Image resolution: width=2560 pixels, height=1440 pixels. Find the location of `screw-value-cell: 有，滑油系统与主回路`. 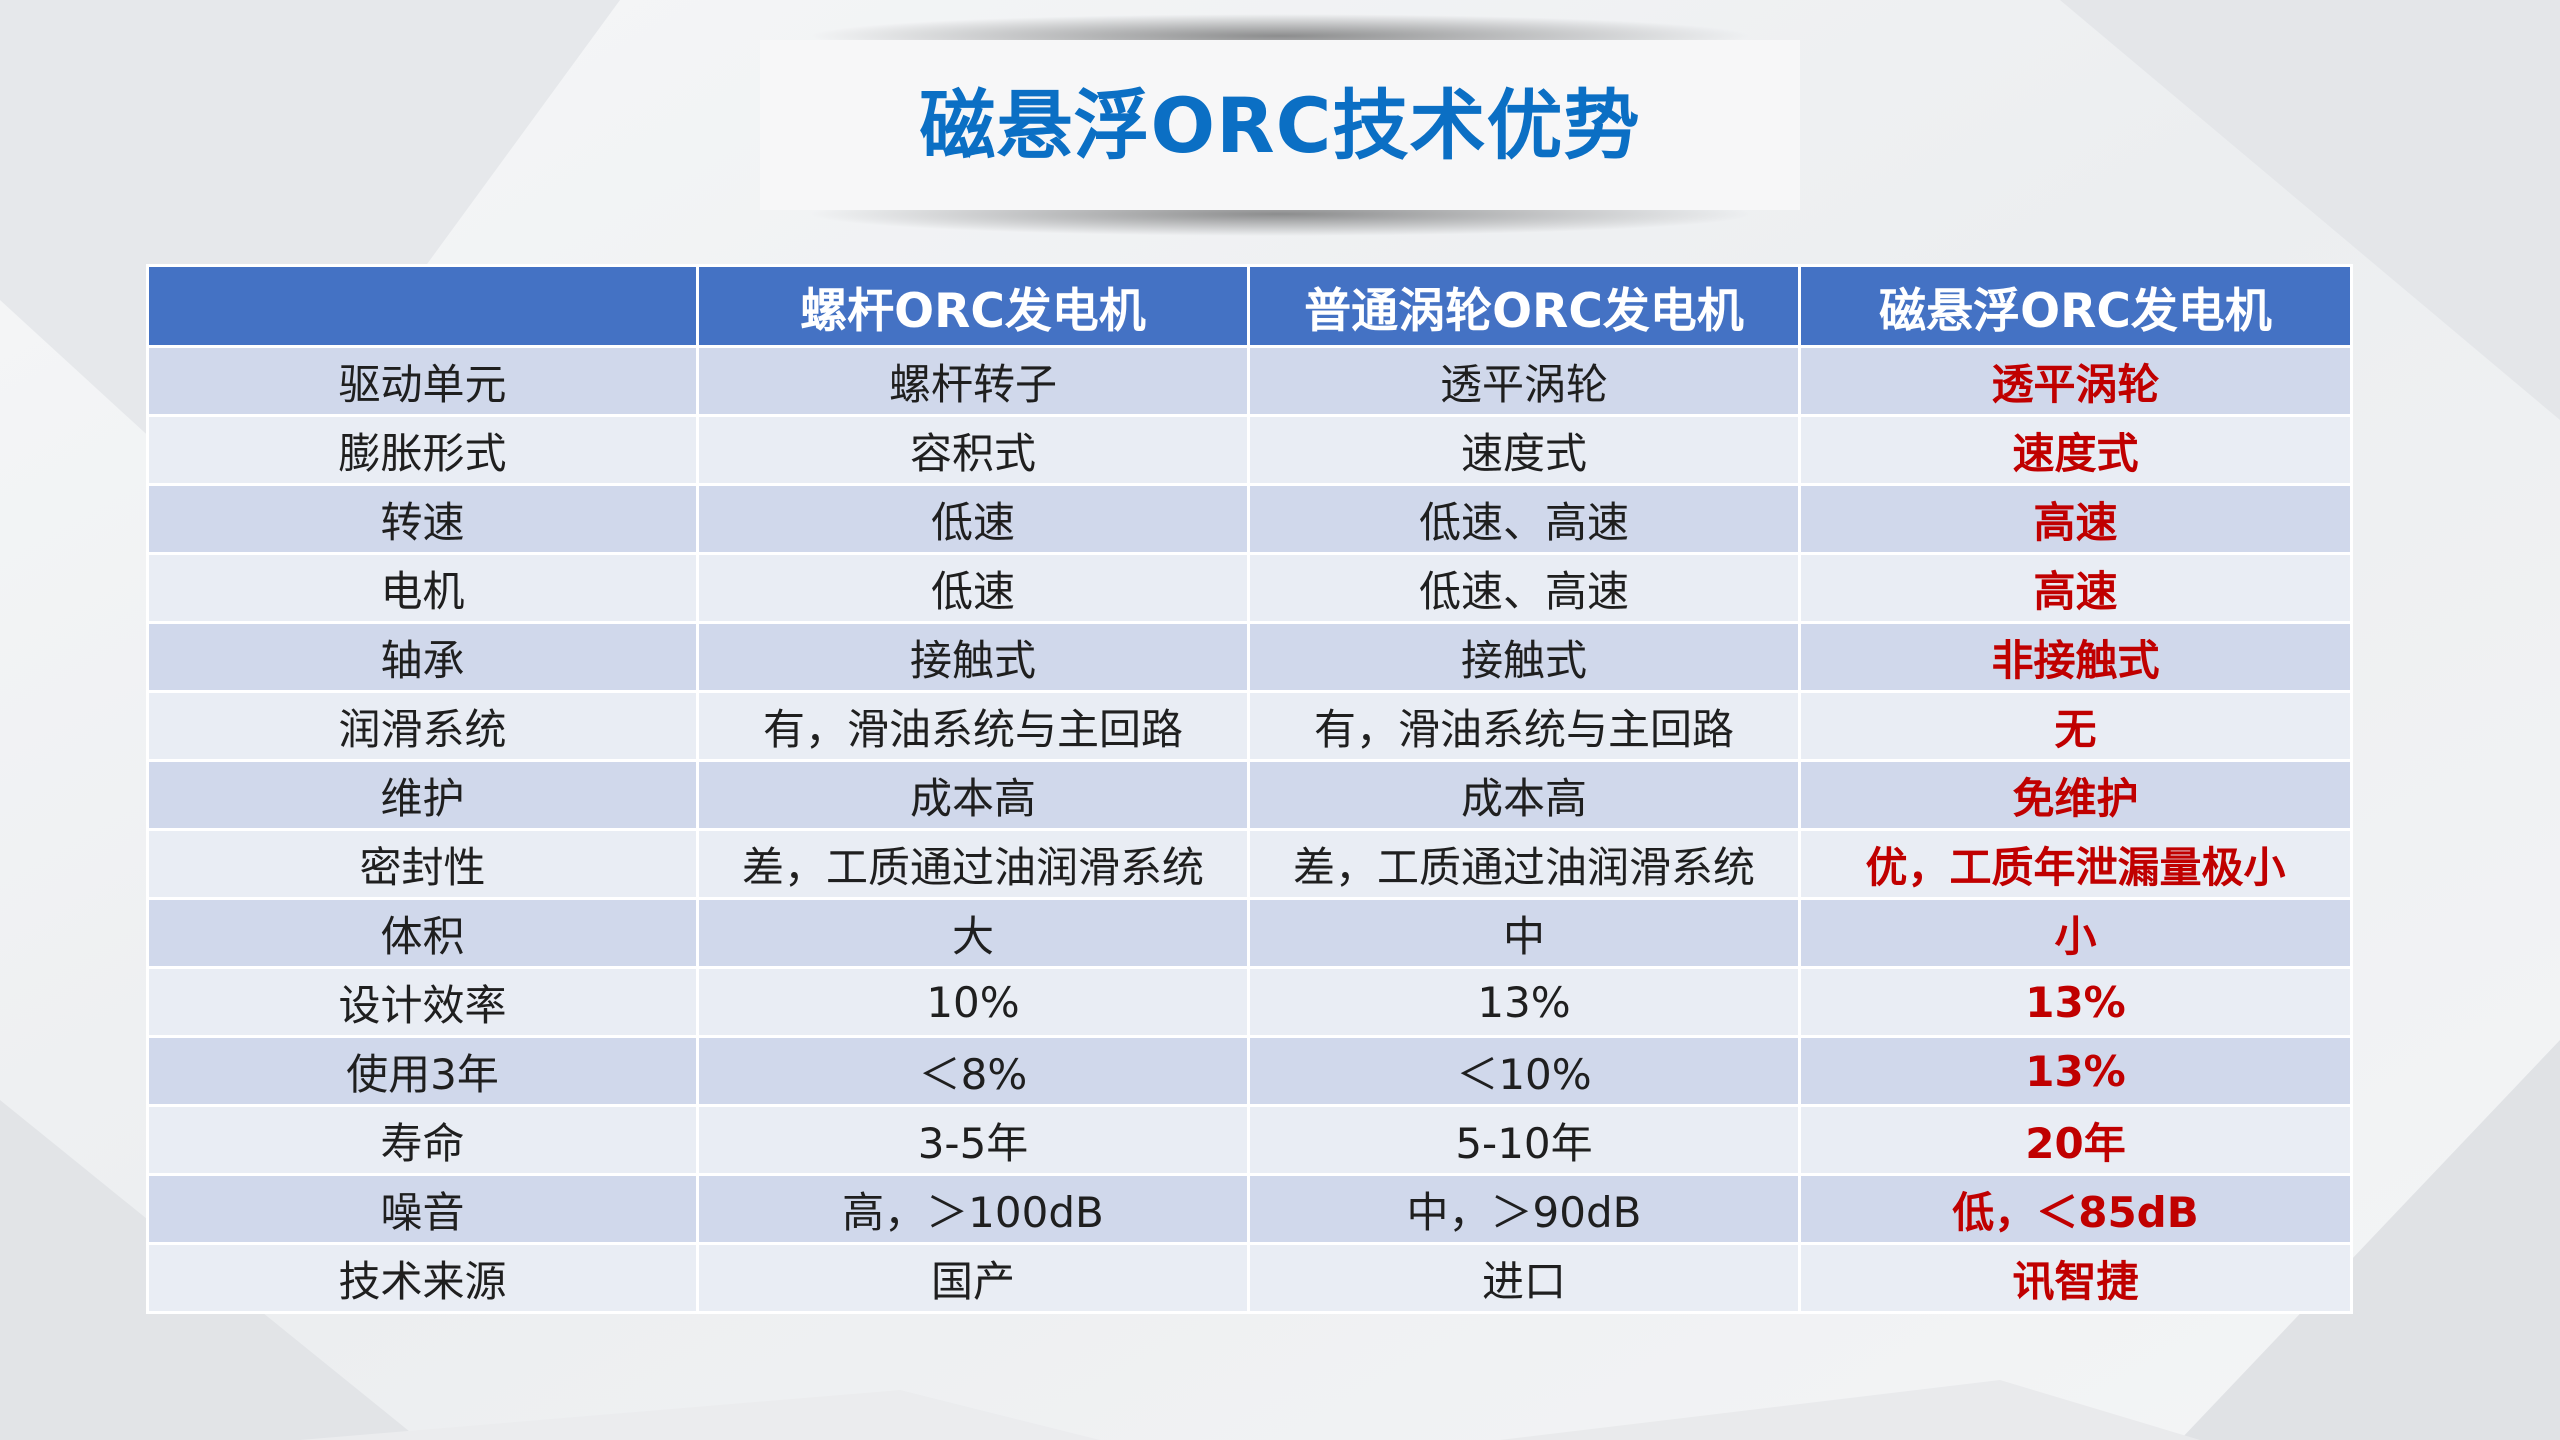

screw-value-cell: 有，滑油系统与主回路 is located at coordinates (973, 726).